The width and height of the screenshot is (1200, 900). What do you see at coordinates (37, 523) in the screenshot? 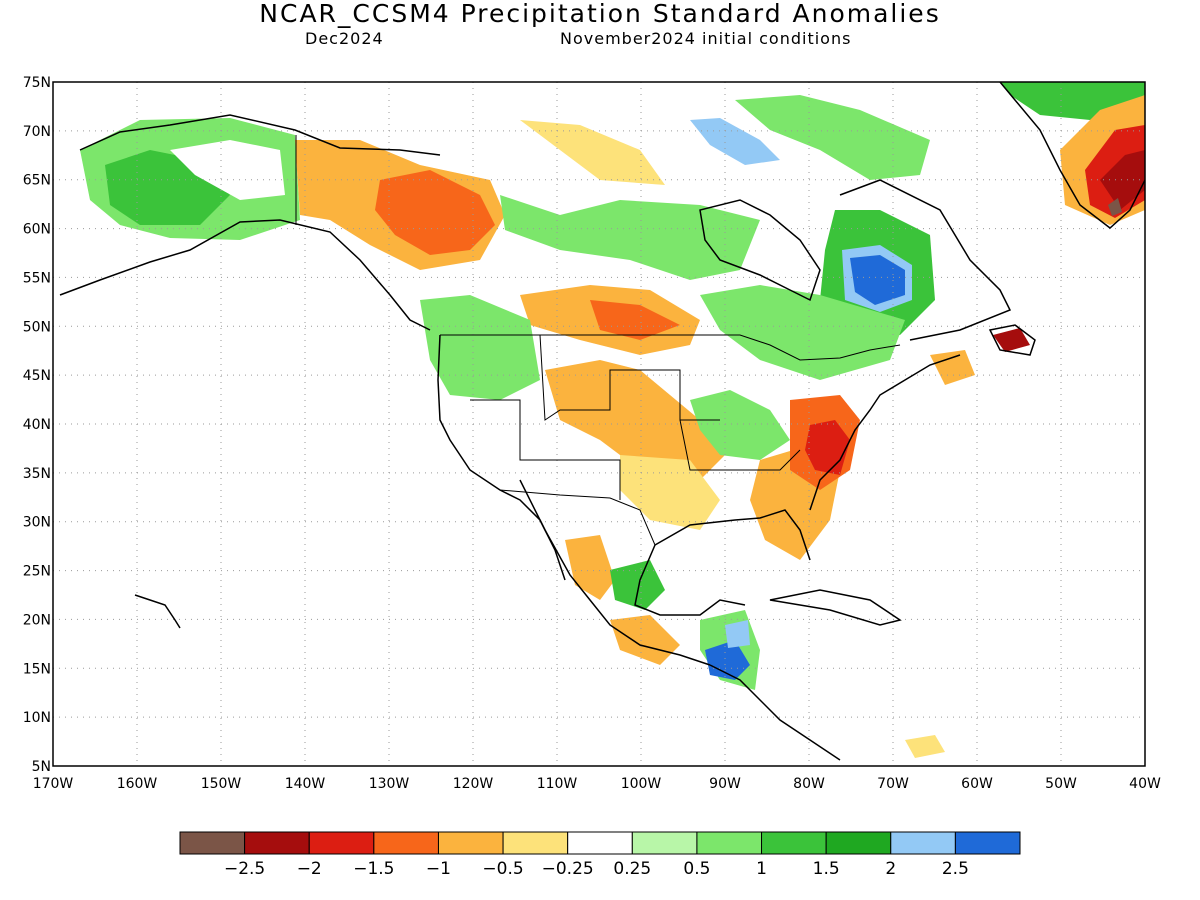
I see `lat-tick-label: 30N` at bounding box center [37, 523].